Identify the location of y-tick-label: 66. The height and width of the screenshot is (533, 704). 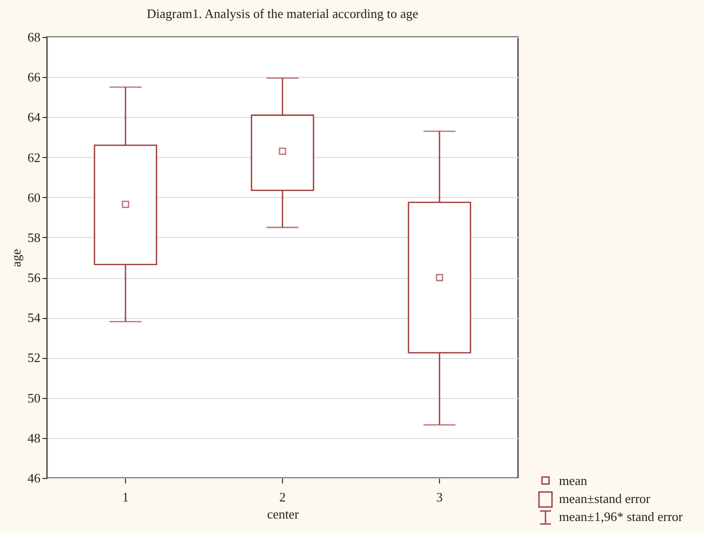
(34, 77).